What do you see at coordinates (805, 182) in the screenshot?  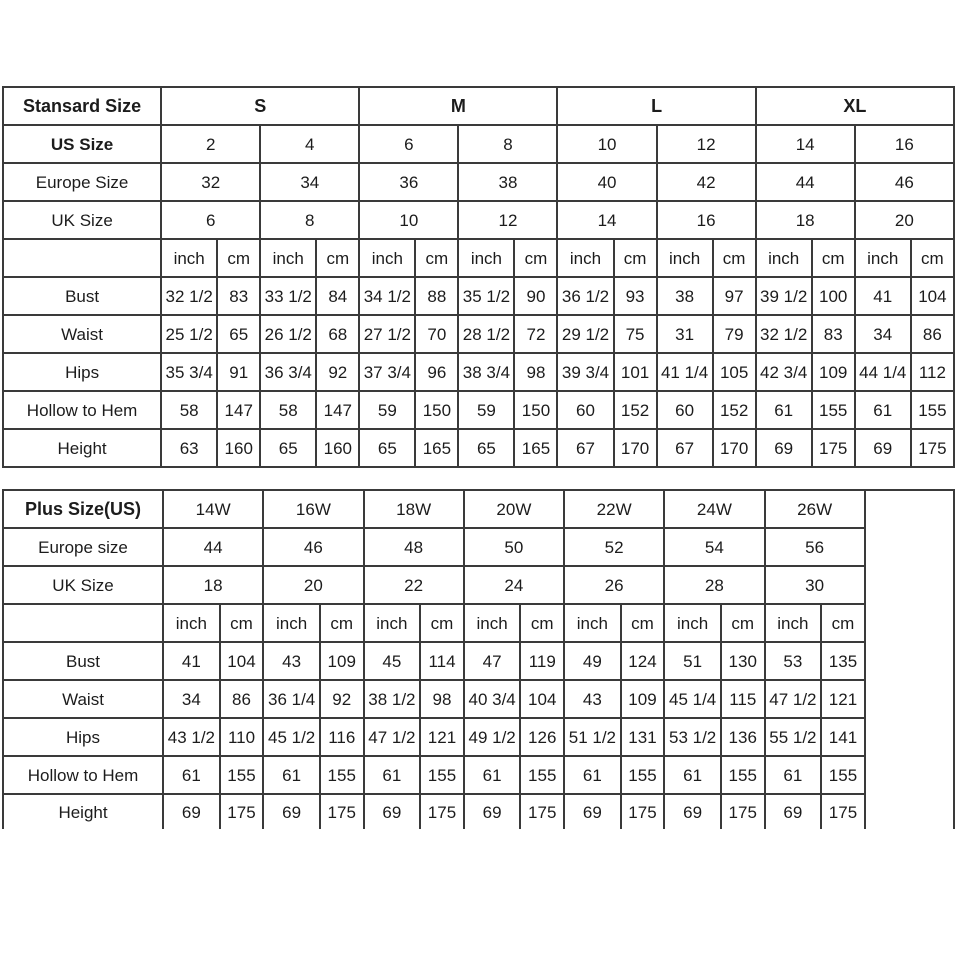 I see `size-value: 44` at bounding box center [805, 182].